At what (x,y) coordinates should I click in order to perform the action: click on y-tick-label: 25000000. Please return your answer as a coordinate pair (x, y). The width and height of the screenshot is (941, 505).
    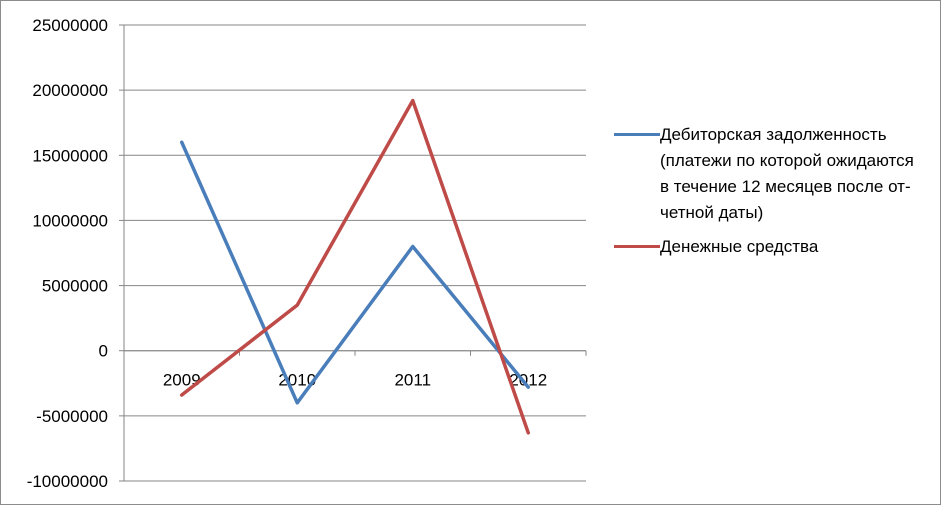
    Looking at the image, I should click on (70, 25).